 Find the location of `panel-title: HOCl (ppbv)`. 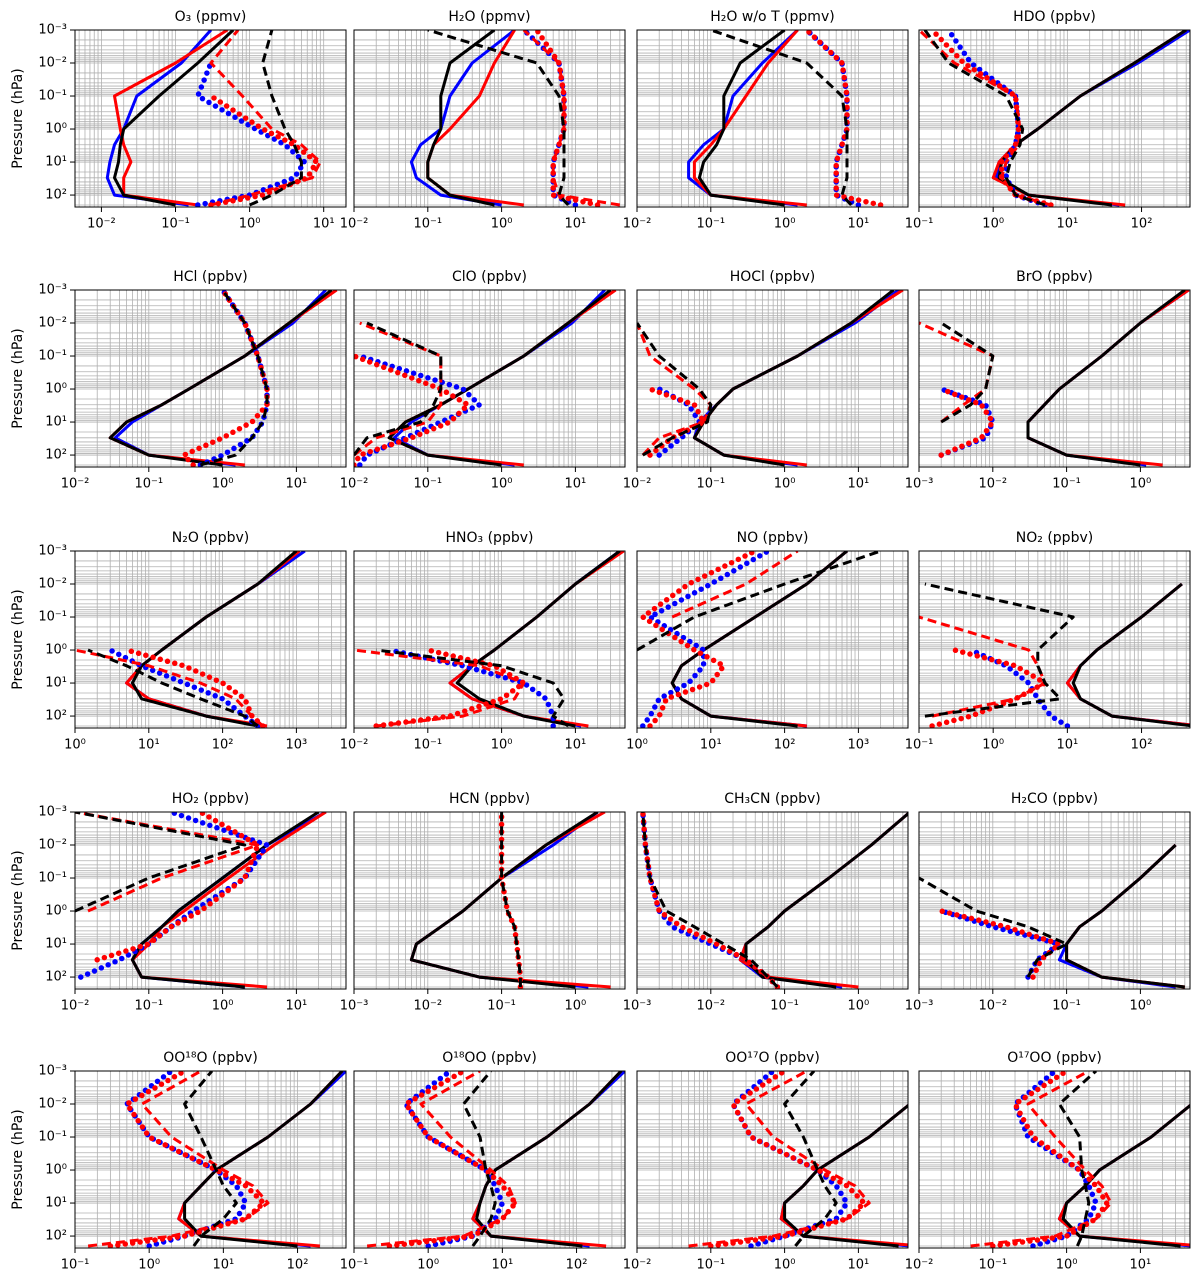

panel-title: HOCl (ppbv) is located at coordinates (773, 277).